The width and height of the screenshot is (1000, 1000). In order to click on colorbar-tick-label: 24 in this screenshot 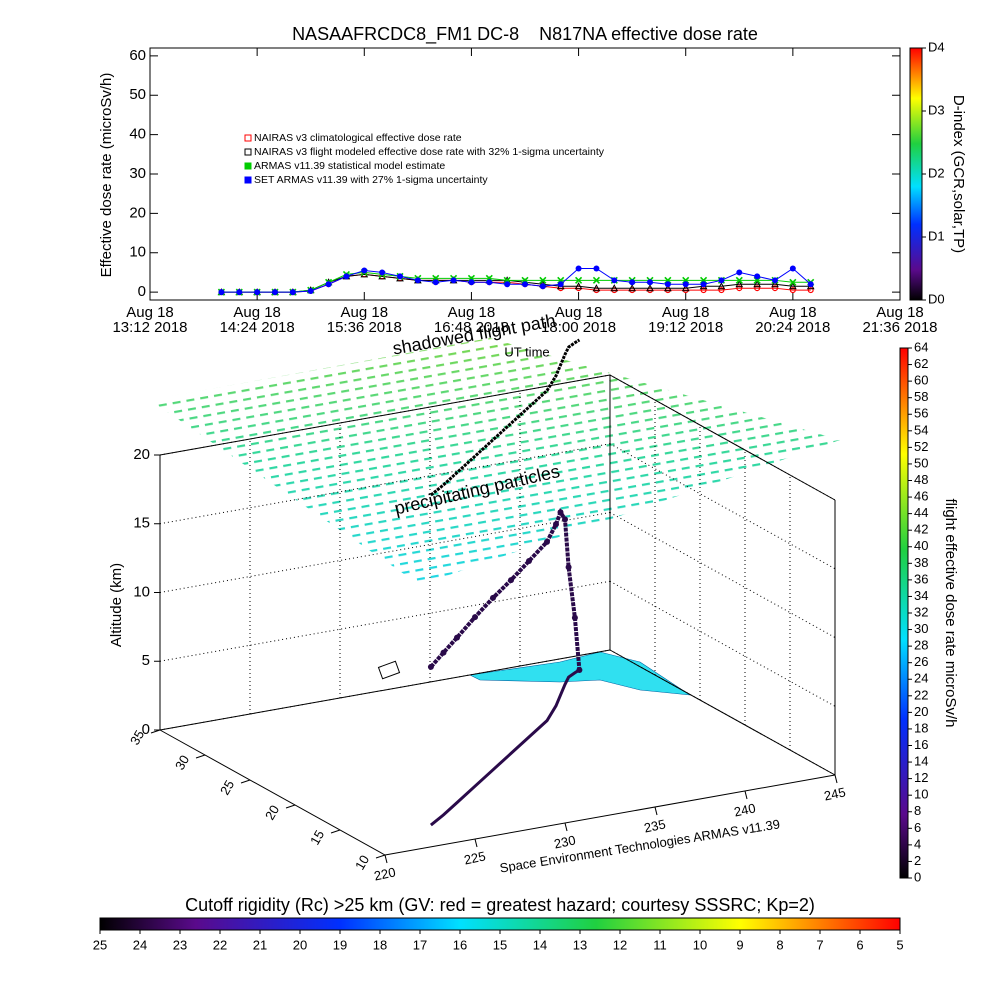, I will do `click(140, 944)`.